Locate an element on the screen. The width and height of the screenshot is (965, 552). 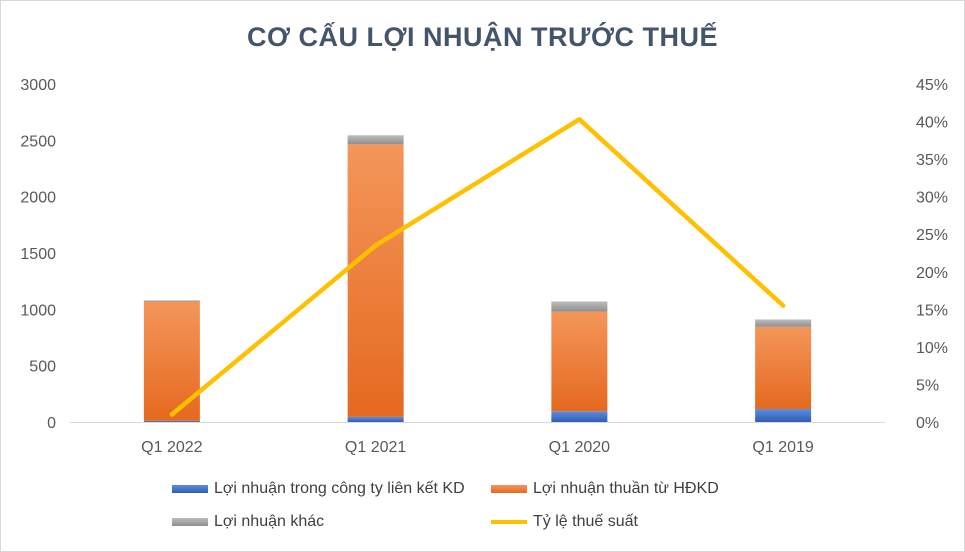
y-right-tick-label: 40% is located at coordinates (932, 123).